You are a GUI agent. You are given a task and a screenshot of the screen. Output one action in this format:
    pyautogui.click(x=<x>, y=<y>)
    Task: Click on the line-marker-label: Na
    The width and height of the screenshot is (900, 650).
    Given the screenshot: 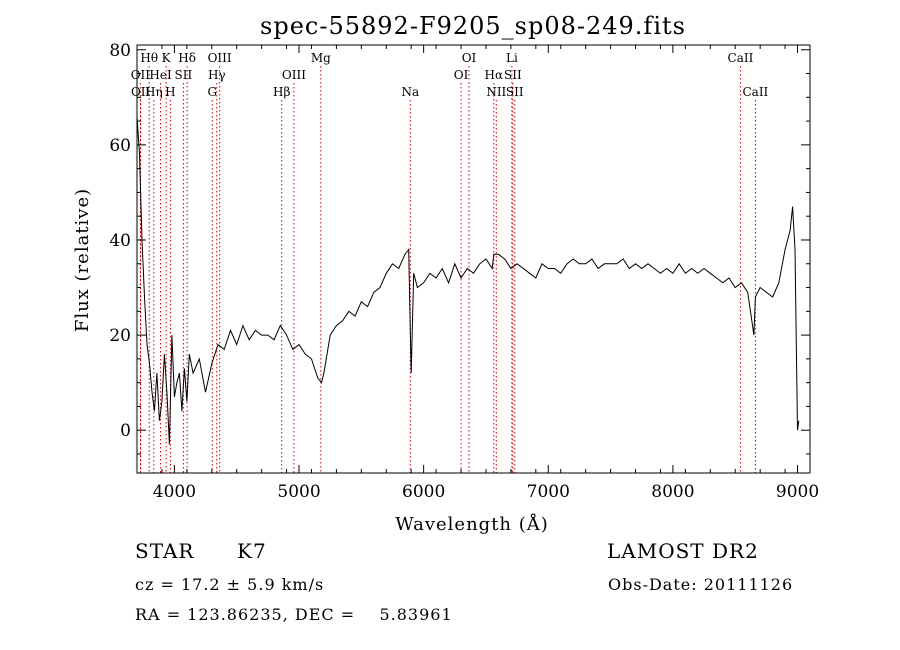 What is the action you would take?
    pyautogui.click(x=410, y=92)
    